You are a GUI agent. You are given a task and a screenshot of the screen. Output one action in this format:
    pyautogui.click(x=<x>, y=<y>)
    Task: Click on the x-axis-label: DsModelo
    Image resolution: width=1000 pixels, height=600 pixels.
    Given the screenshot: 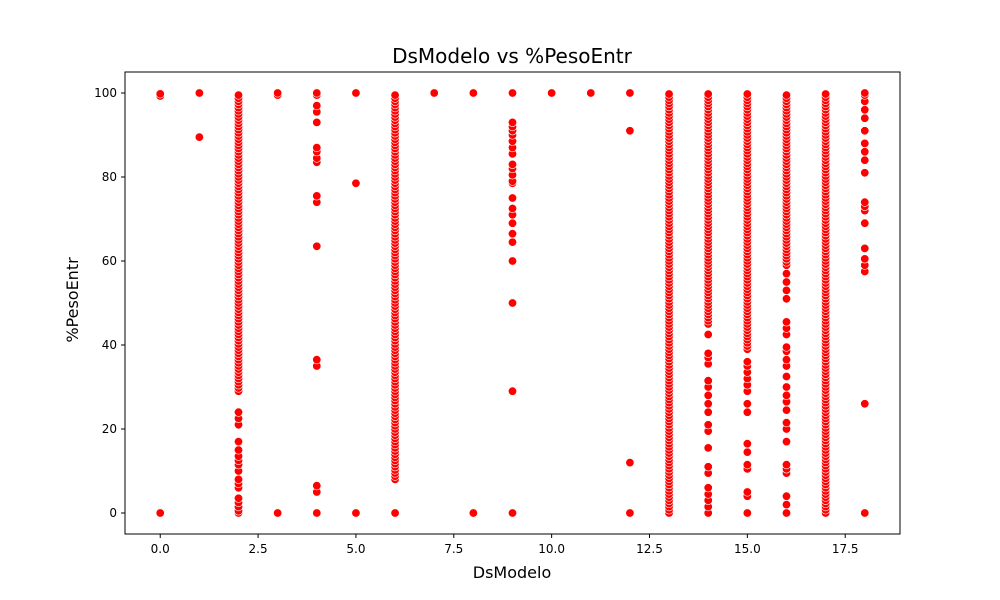 What is the action you would take?
    pyautogui.click(x=512, y=572)
    